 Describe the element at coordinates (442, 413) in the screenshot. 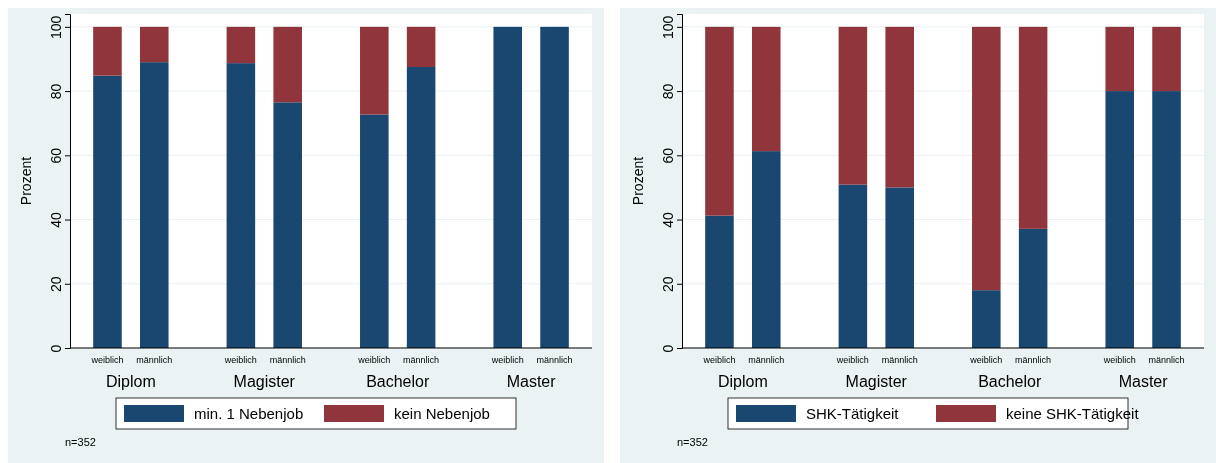

I see `legend-label: kein Nebenjob` at that location.